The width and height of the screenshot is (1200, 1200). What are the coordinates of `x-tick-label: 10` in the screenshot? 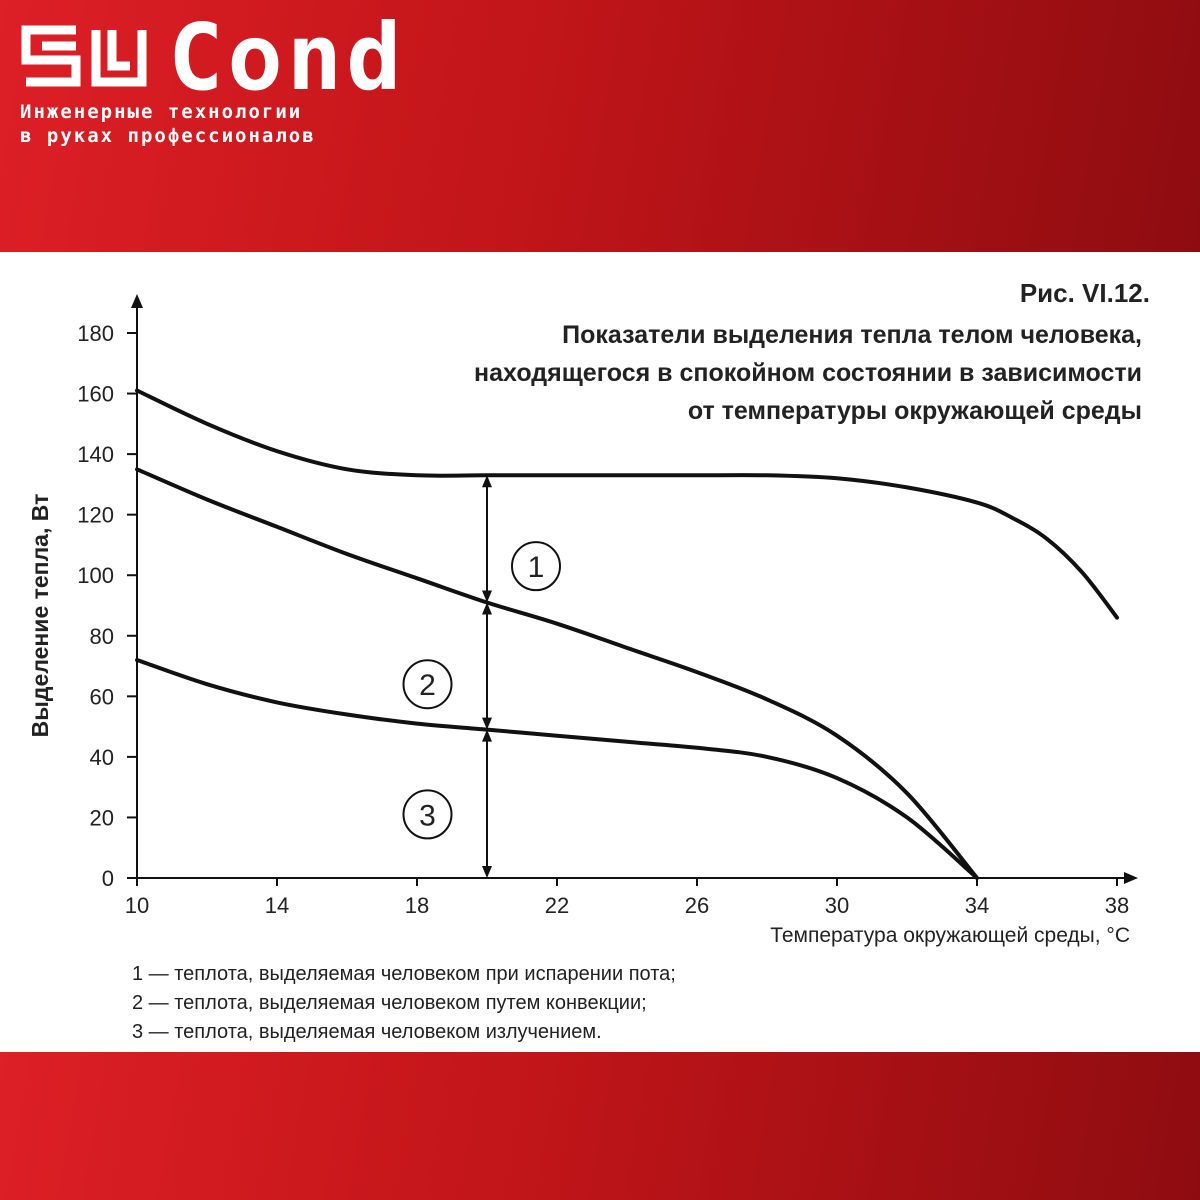 It's located at (137, 905).